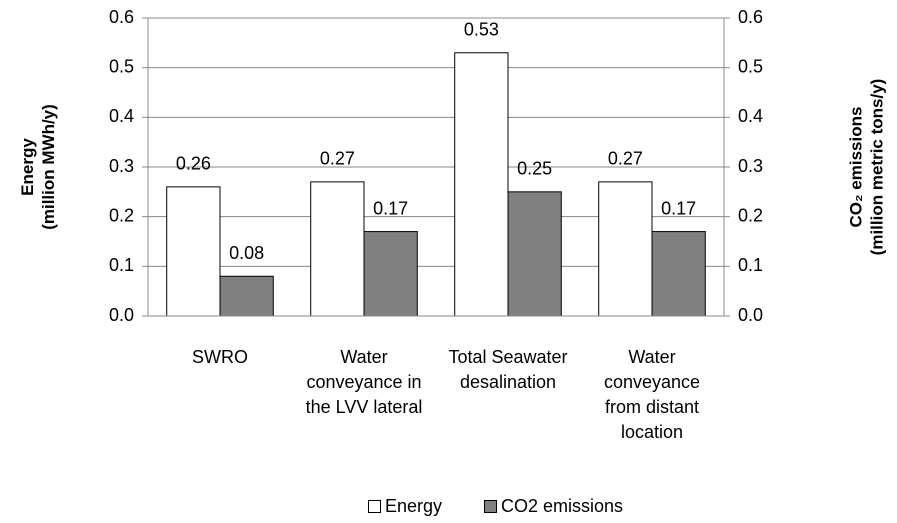  Describe the element at coordinates (193, 164) in the screenshot. I see `value-label: 0.26` at that location.